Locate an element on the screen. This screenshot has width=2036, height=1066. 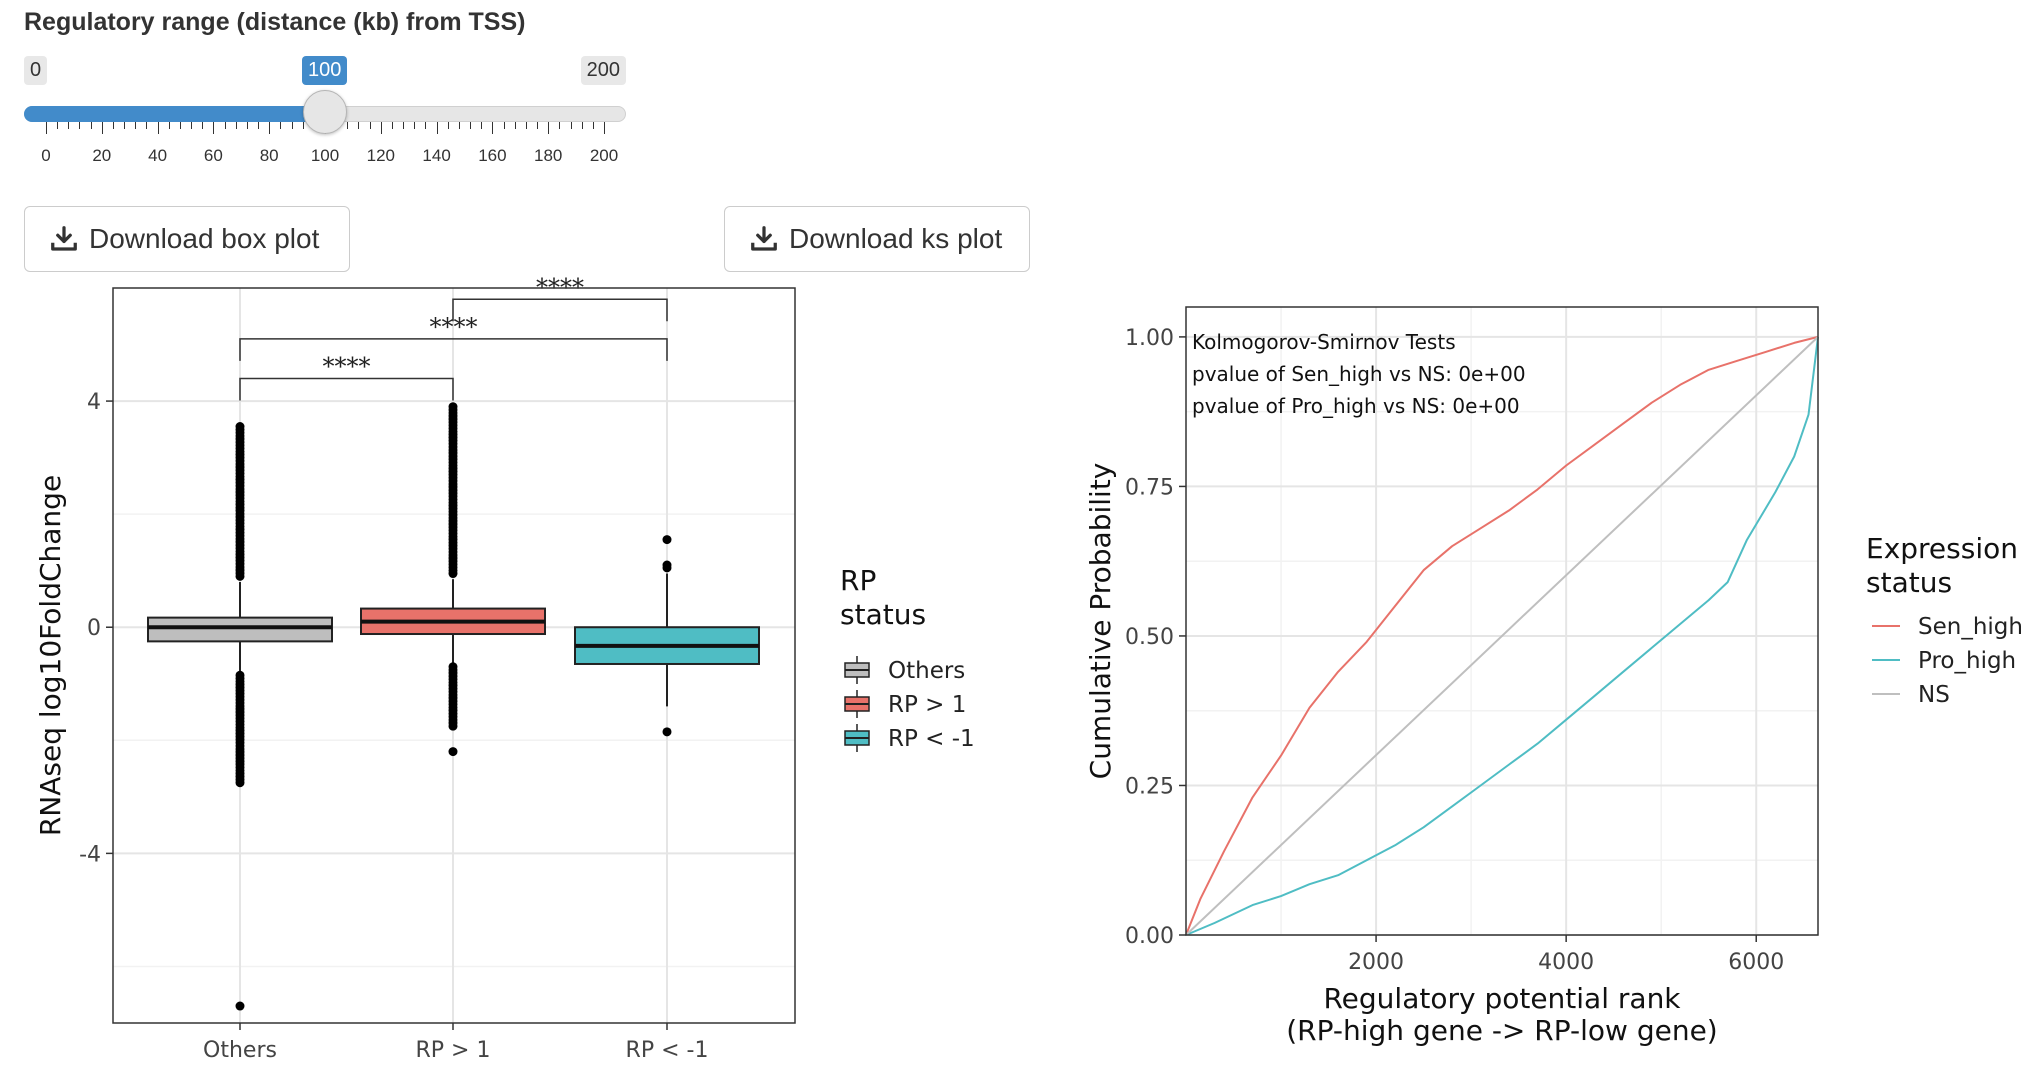
significance-label: **** is located at coordinates (347, 366).